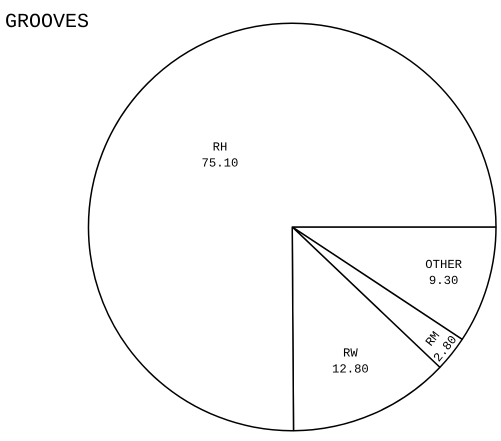 The width and height of the screenshot is (501, 441). What do you see at coordinates (444, 265) in the screenshot?
I see `slice-label: OTHER` at bounding box center [444, 265].